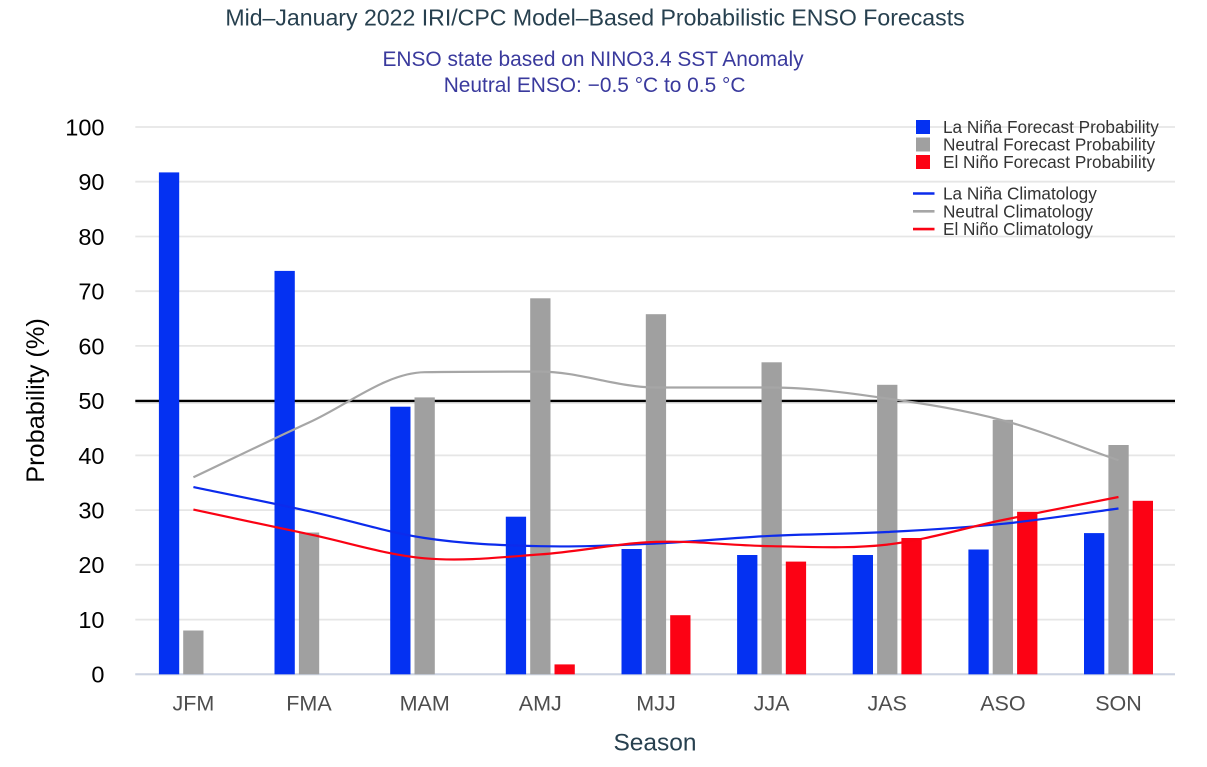 This screenshot has width=1207, height=767. What do you see at coordinates (36, 400) in the screenshot?
I see `svg-text: Probability (%)` at bounding box center [36, 400].